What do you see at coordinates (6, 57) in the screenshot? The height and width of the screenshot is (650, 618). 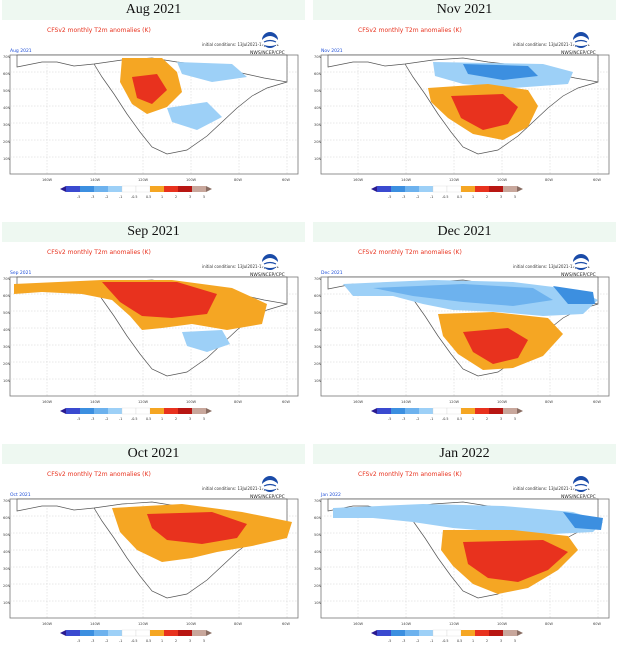 I see `lat-label: 70N` at bounding box center [6, 57].